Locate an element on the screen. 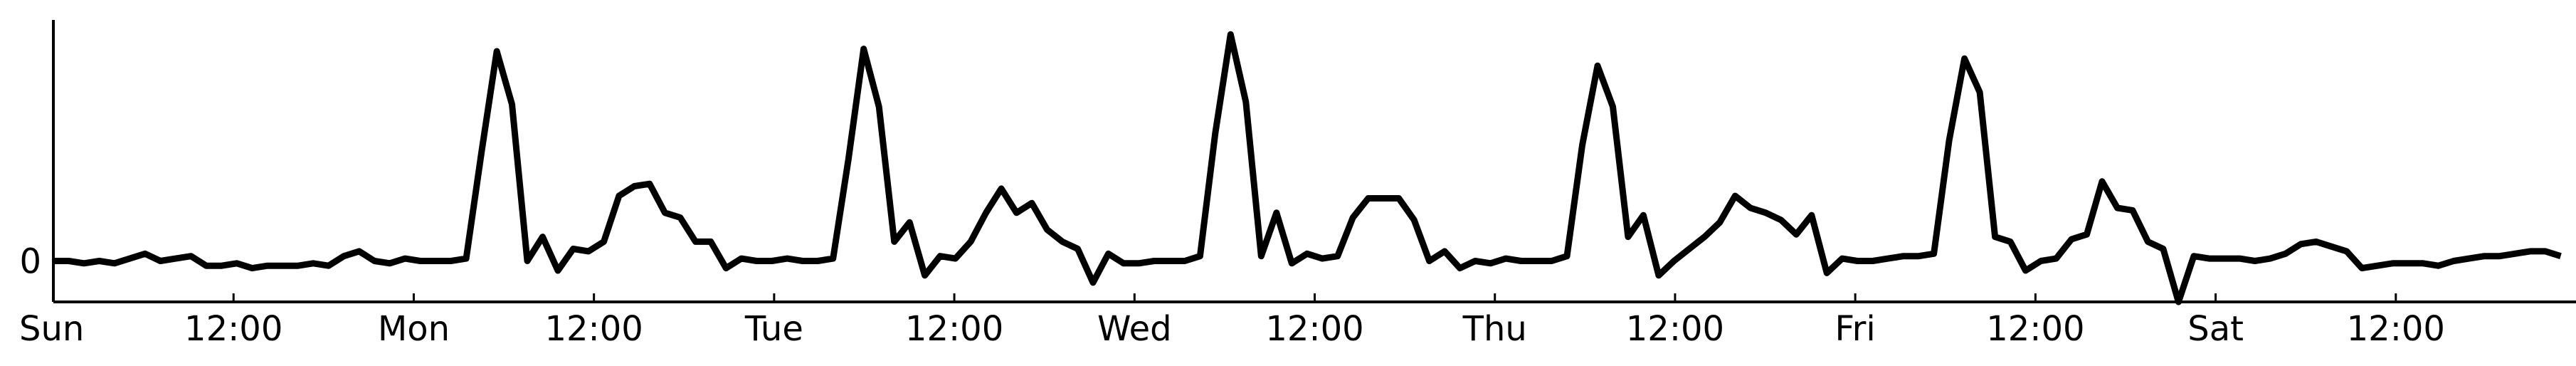  x-tick-label: Sun is located at coordinates (51, 329).